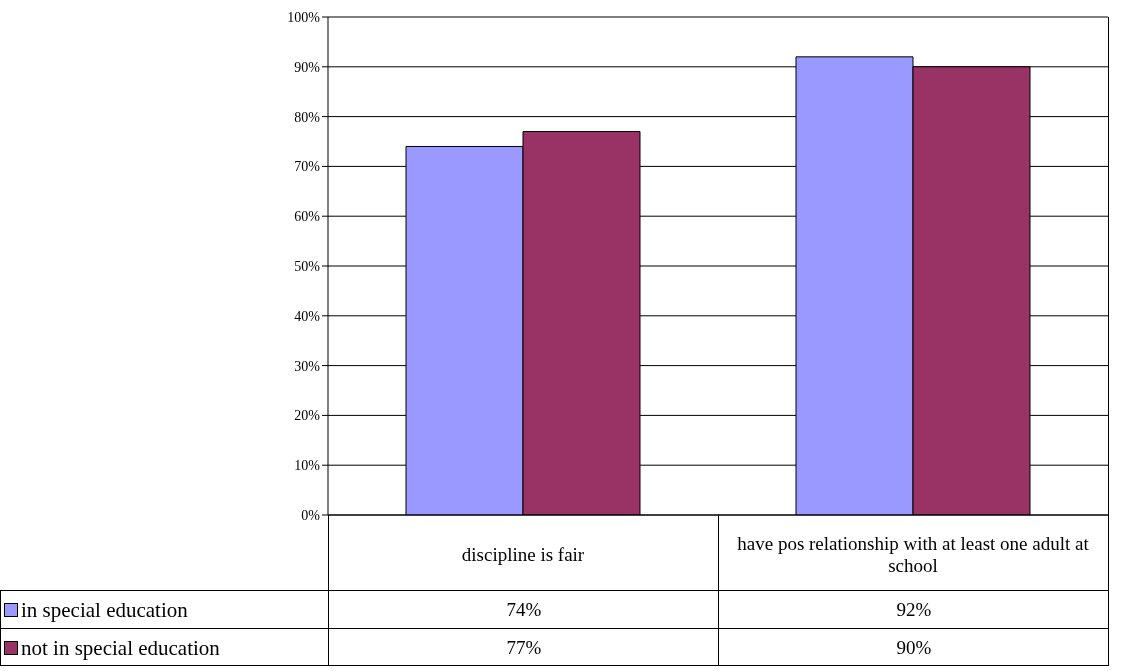 The image size is (1121, 671). Describe the element at coordinates (307, 416) in the screenshot. I see `y-tick-label: 20%` at that location.